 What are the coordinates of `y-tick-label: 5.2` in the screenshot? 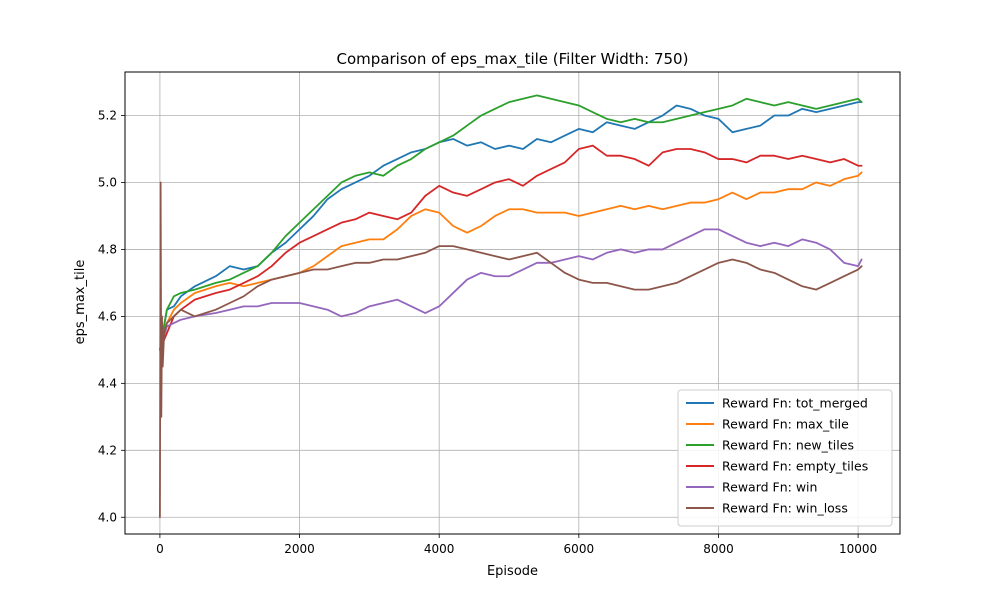 It's located at (107, 116).